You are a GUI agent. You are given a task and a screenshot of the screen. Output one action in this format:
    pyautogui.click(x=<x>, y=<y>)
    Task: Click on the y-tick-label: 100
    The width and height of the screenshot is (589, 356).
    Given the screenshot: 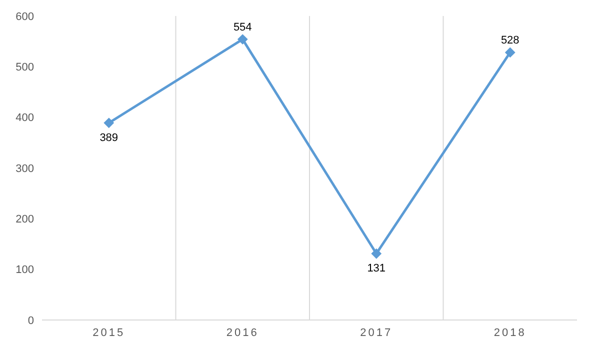 What is the action you would take?
    pyautogui.click(x=25, y=270)
    